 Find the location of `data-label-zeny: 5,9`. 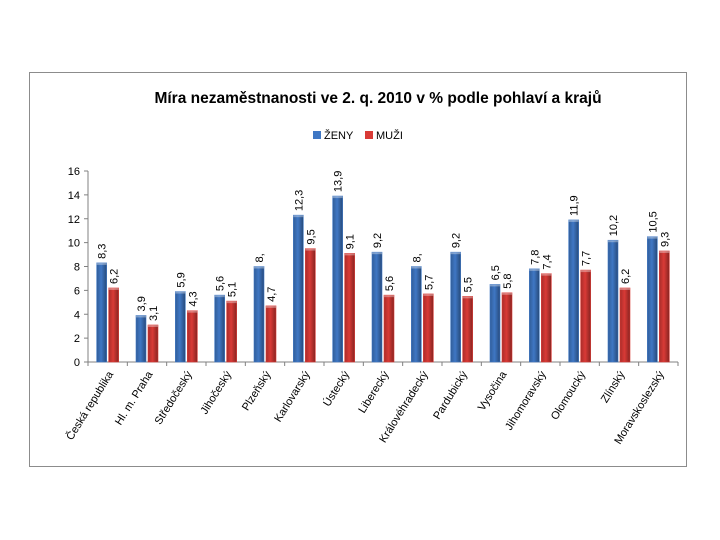

data-label-zeny: 5,9 is located at coordinates (181, 279).